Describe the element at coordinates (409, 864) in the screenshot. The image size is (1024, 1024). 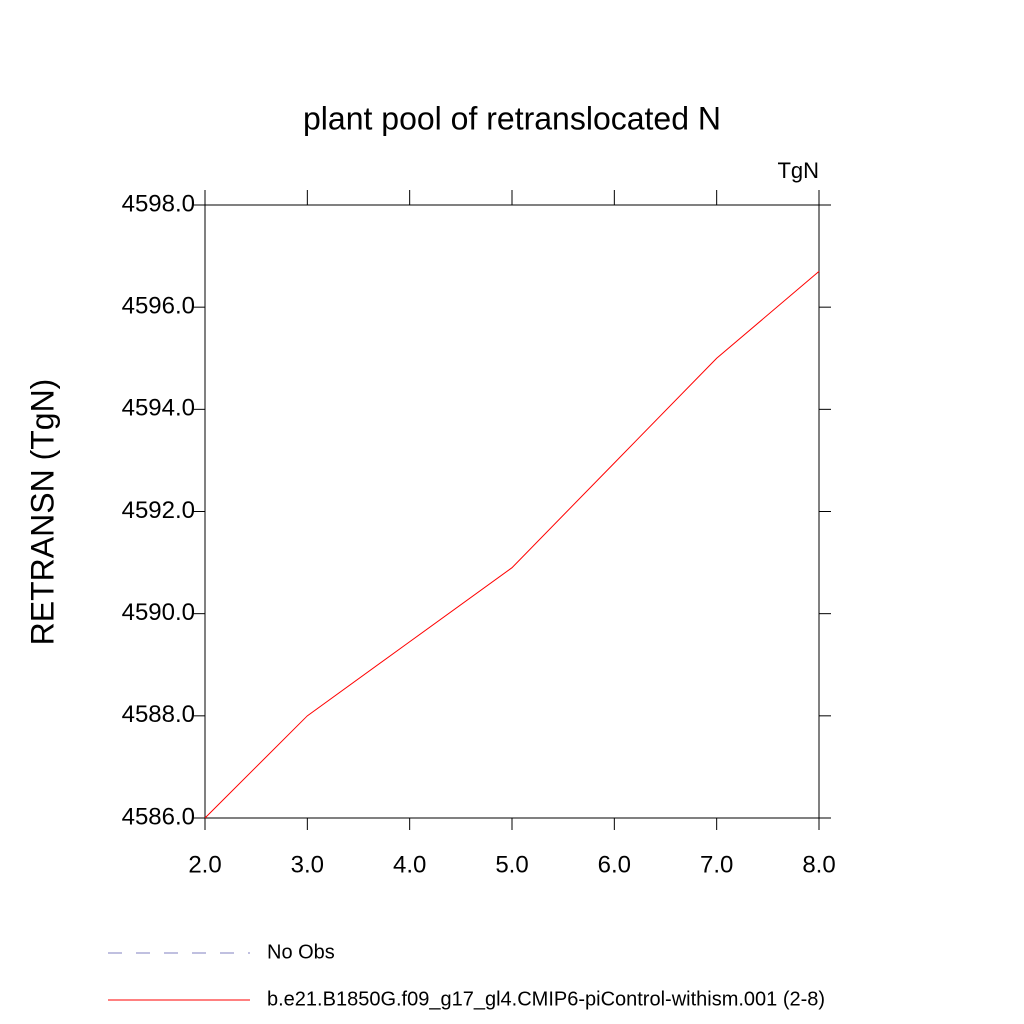
I see `x-tick-label: 4.0` at that location.